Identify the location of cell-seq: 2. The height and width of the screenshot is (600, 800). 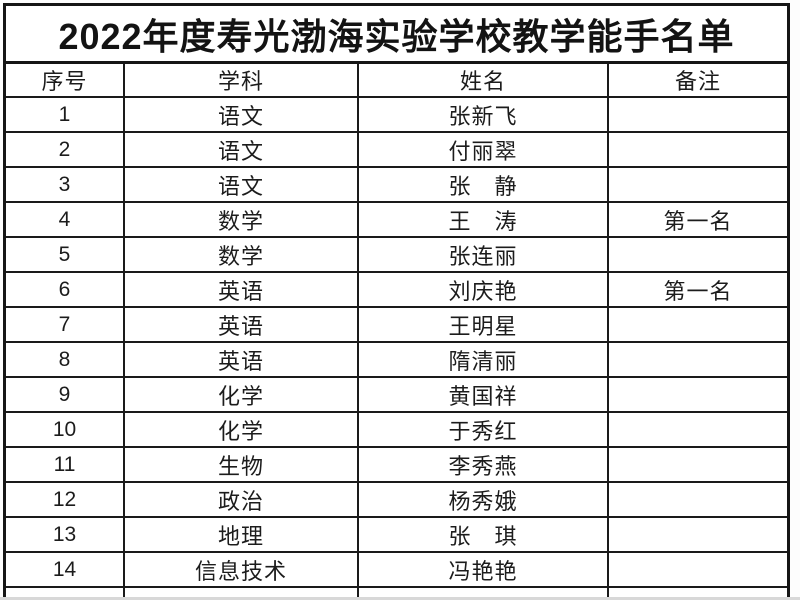
(65, 149).